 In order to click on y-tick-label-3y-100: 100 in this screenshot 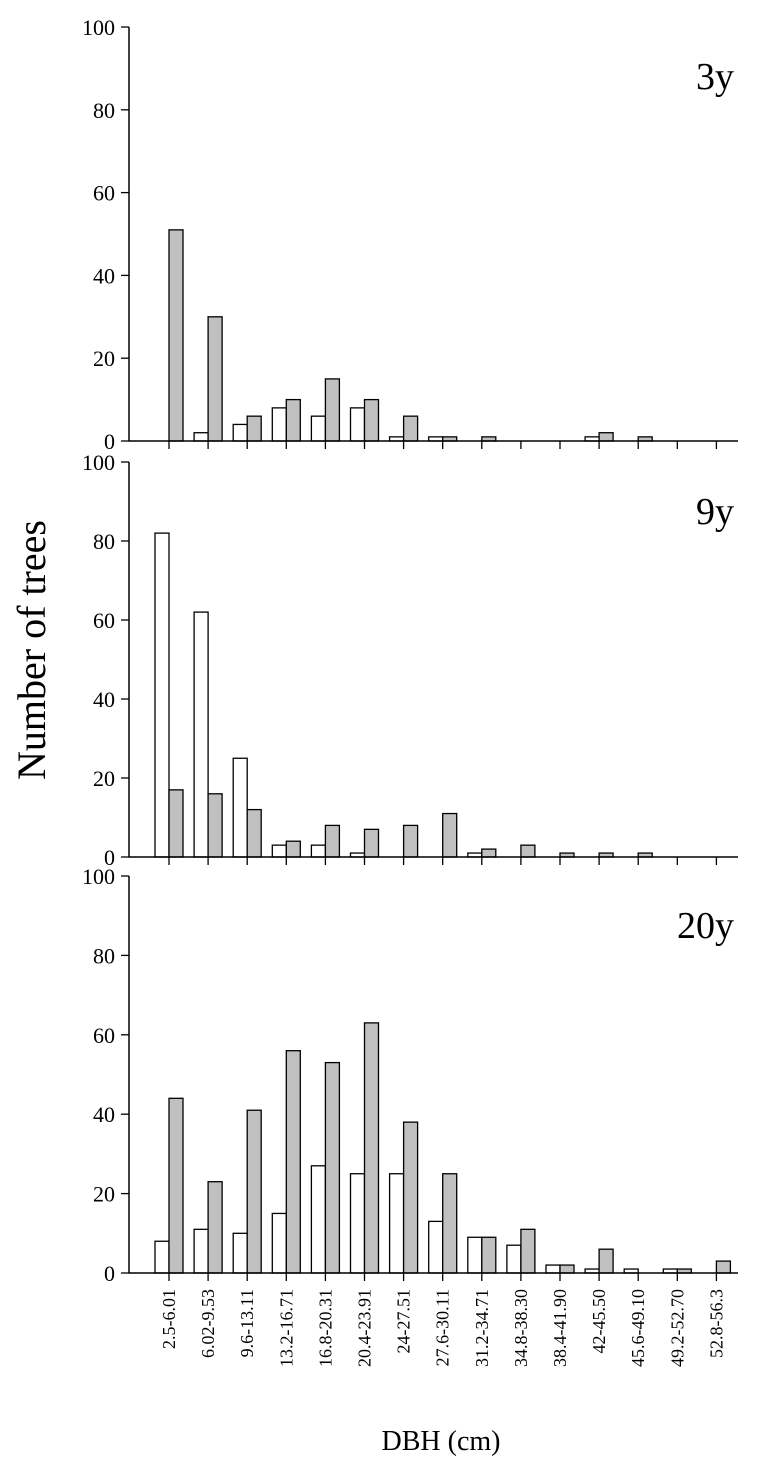, I will do `click(98, 27)`.